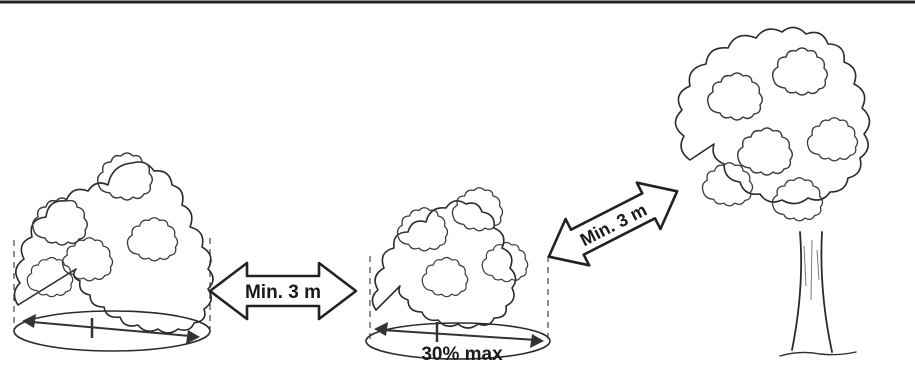  Describe the element at coordinates (772, 115) in the screenshot. I see `tree-crown` at that location.